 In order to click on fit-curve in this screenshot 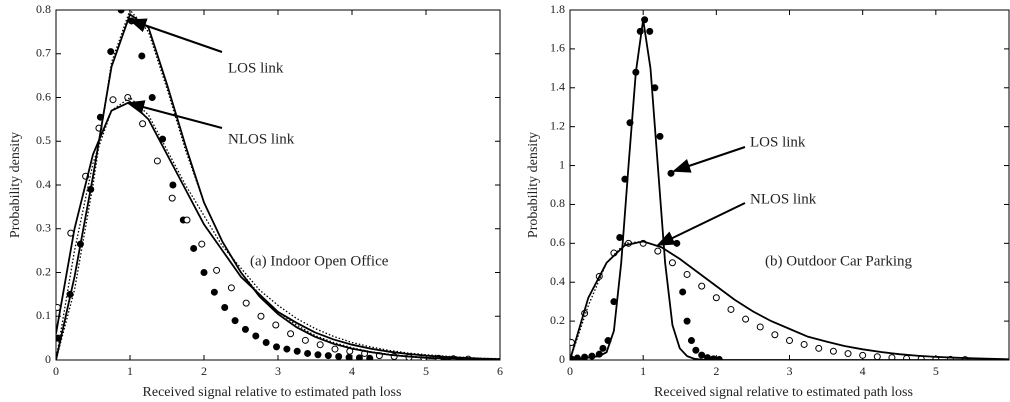, I will do `click(789, 300)`.